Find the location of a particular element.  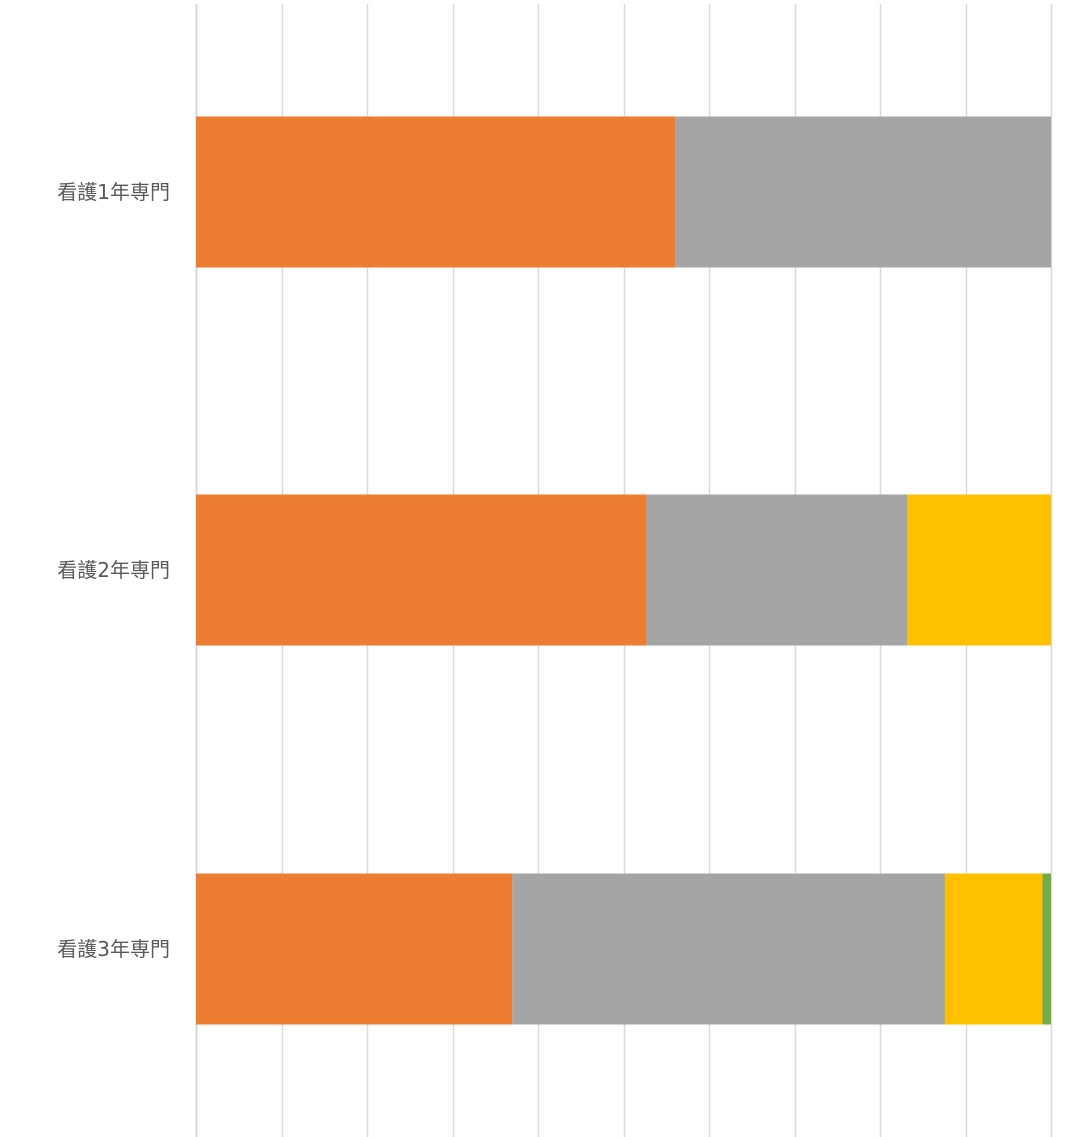

category-label: 看護2年専門 is located at coordinates (113, 570).